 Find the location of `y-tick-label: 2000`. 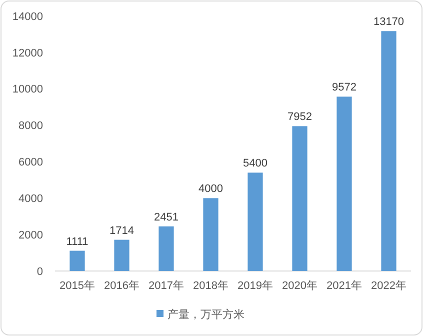

y-tick-label: 2000 is located at coordinates (30, 235).